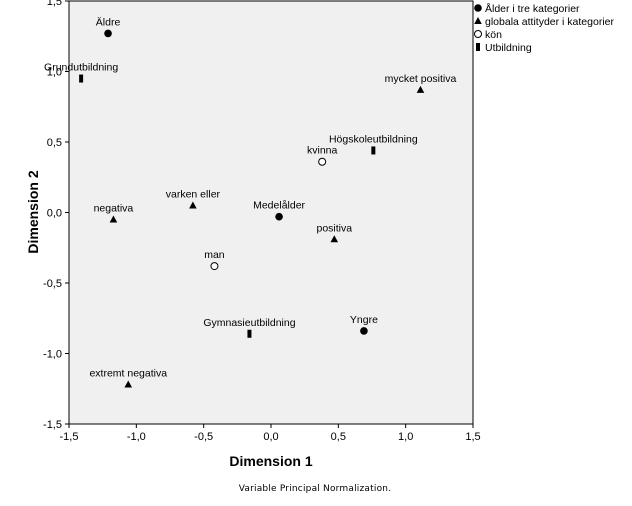  Describe the element at coordinates (52, 425) in the screenshot. I see `y-tick-label: -1,5` at that location.